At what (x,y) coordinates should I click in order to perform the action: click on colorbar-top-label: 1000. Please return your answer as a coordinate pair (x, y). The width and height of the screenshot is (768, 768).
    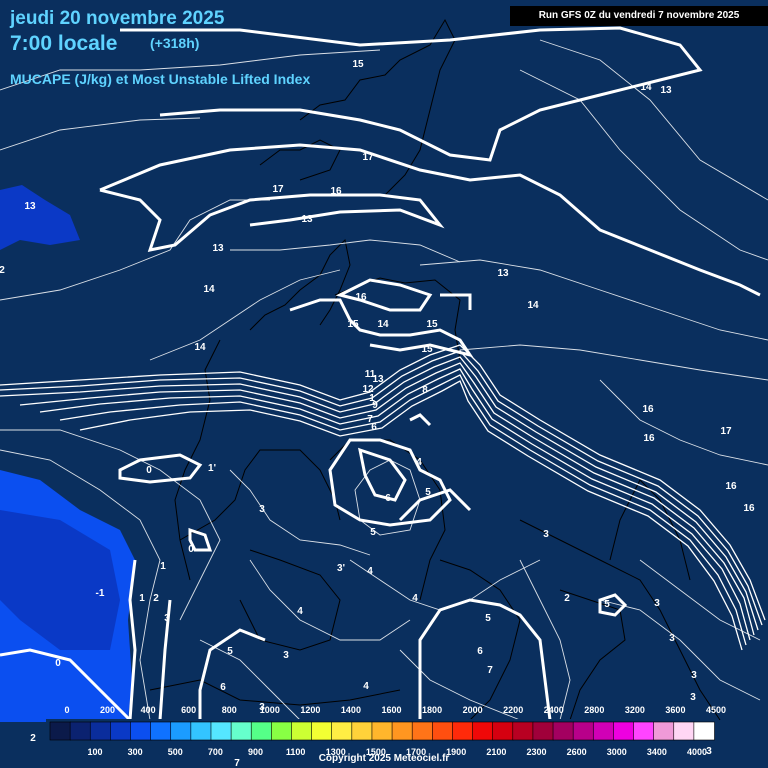
    Looking at the image, I should click on (270, 710).